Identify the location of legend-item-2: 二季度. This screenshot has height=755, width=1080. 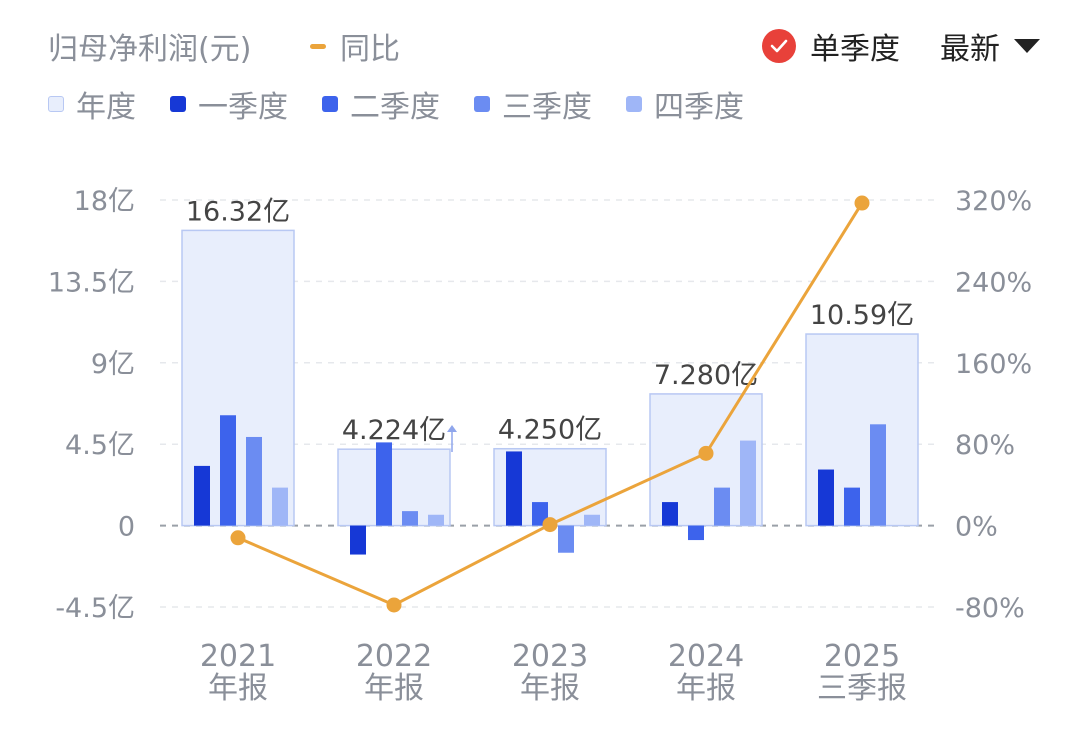
(381, 104).